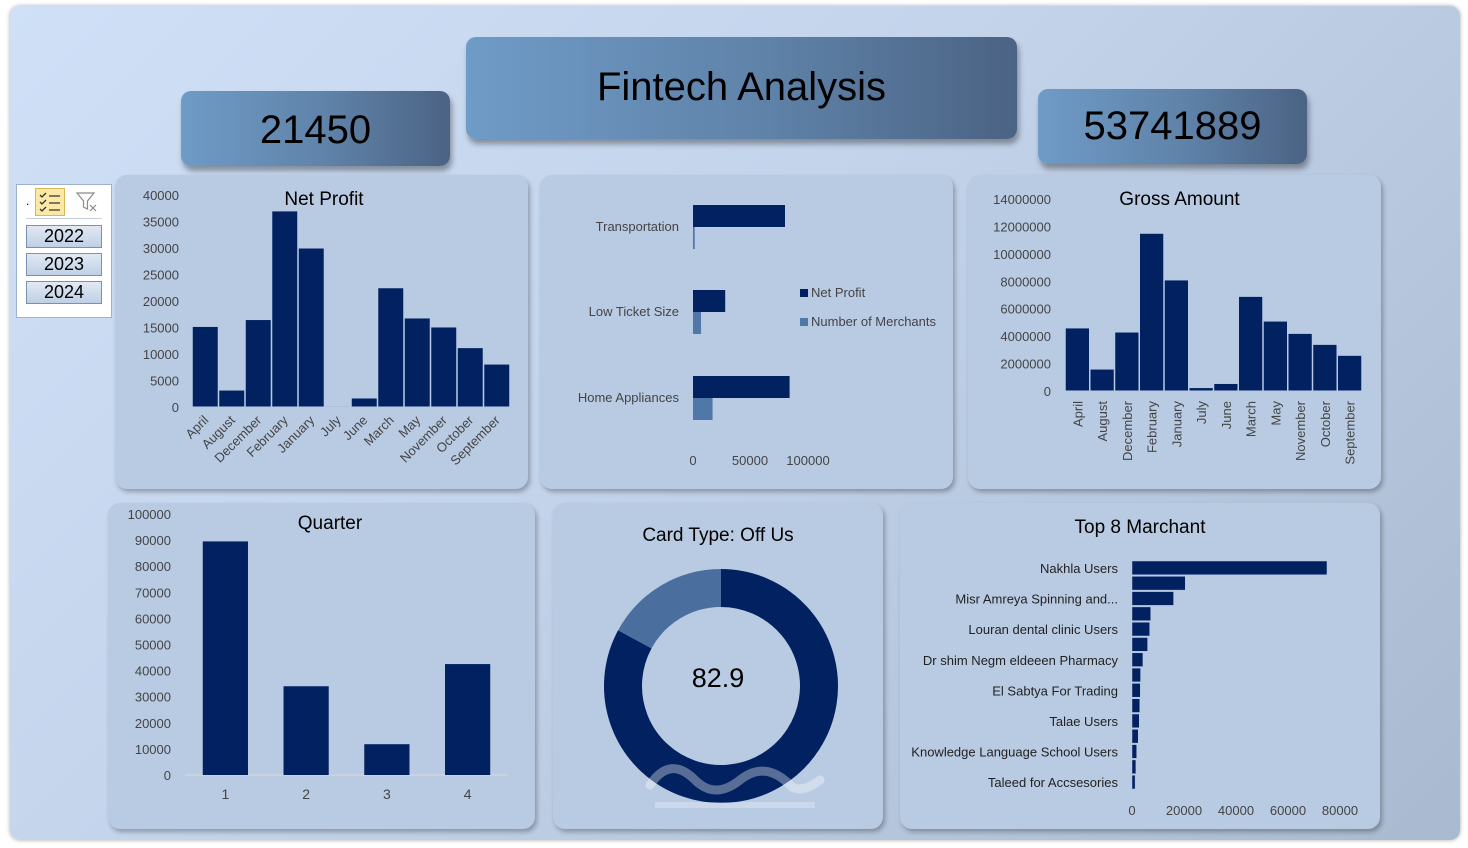 The width and height of the screenshot is (1468, 848). I want to click on x-tick-label: 3, so click(387, 794).